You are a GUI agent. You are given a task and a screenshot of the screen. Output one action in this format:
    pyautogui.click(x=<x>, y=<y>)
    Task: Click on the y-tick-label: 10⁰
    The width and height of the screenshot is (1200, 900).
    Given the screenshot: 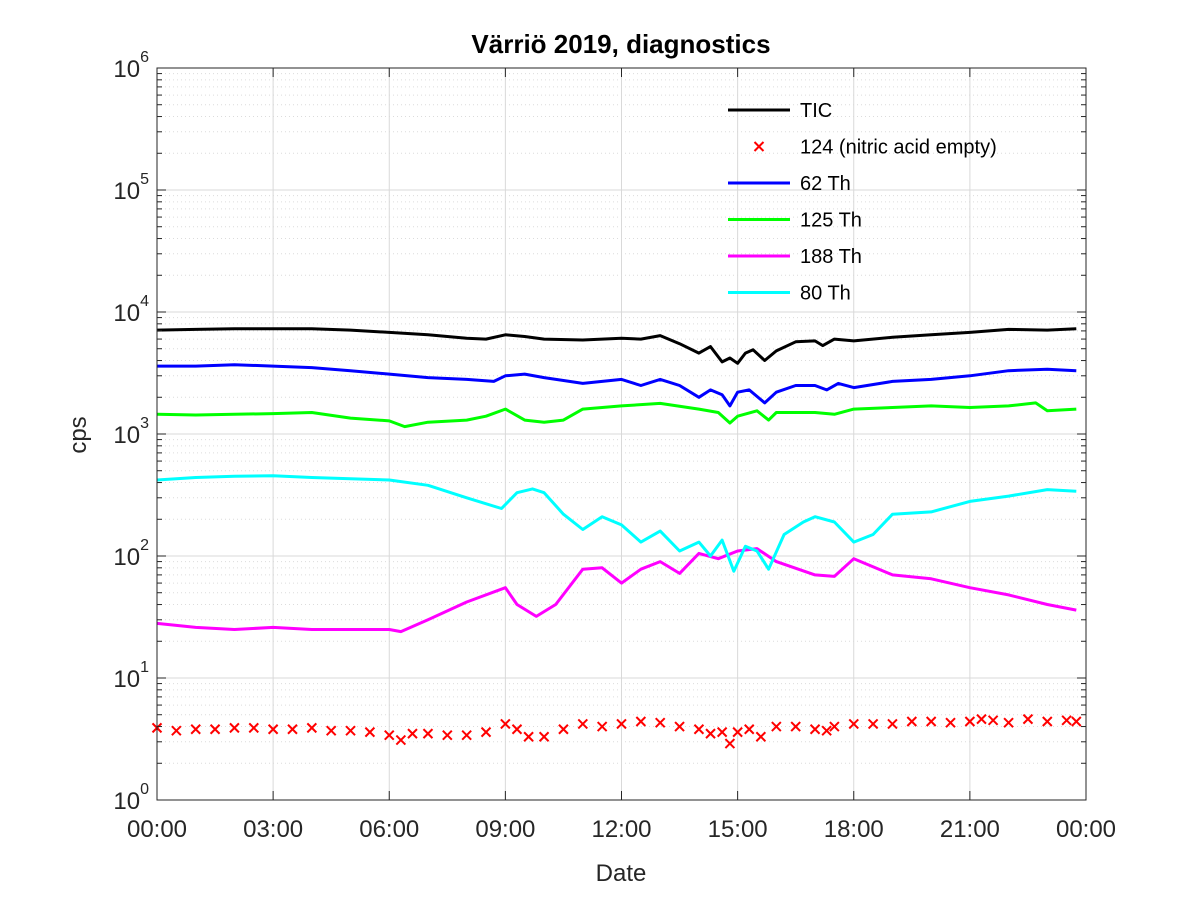 What is the action you would take?
    pyautogui.click(x=131, y=798)
    